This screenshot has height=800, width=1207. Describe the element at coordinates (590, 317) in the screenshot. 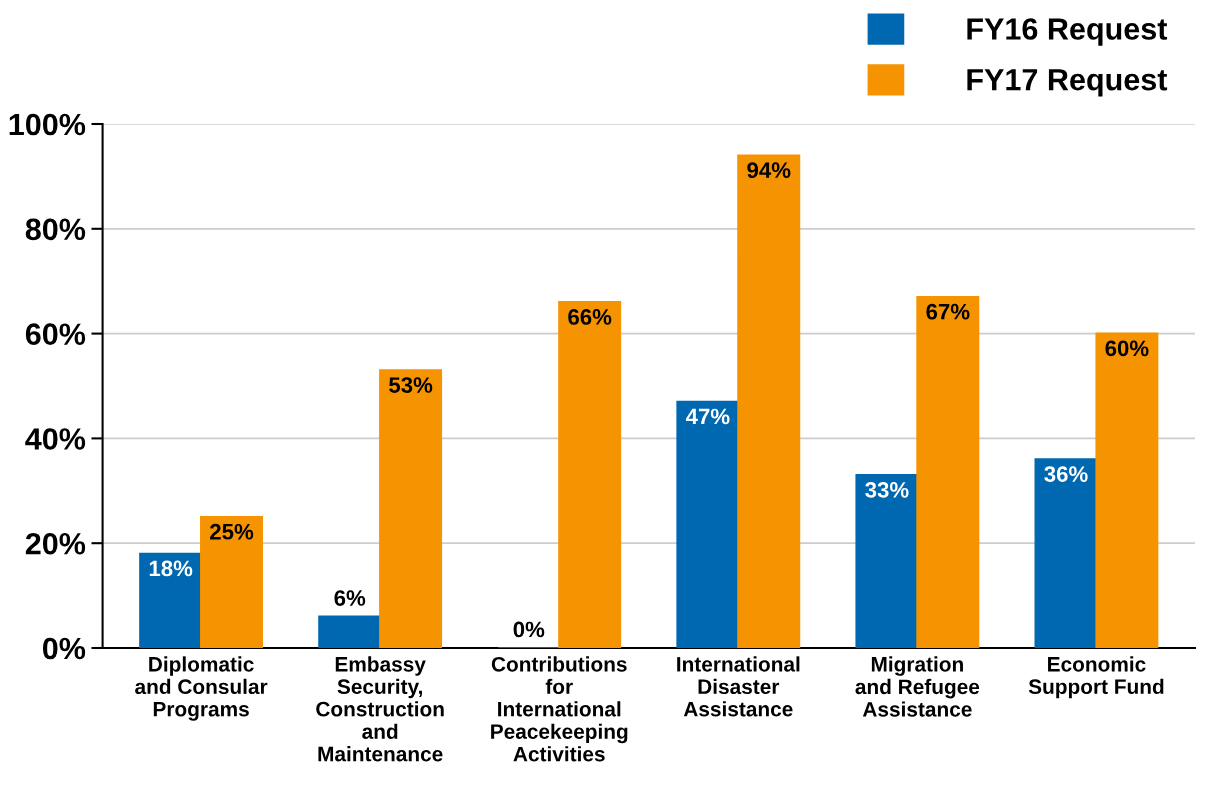

I see `data-label: 66%` at that location.